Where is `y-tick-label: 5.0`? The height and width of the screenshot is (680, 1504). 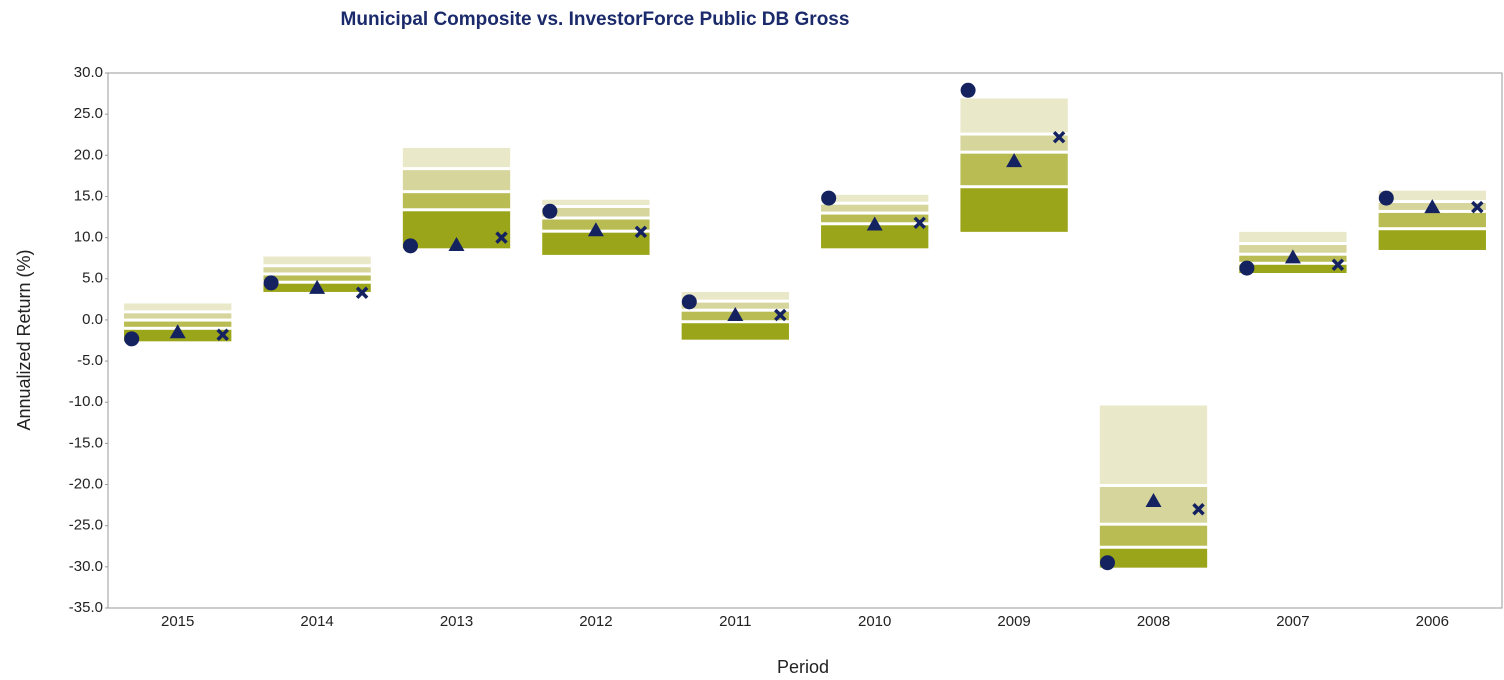
y-tick-label: 5.0 is located at coordinates (92, 278).